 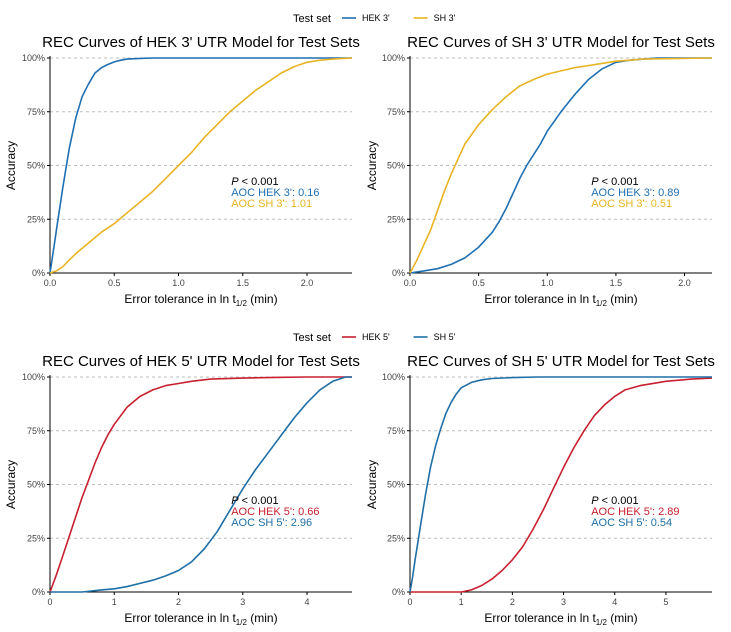 I want to click on annotation-text: AOC HEK 5': 0.66, so click(x=275, y=512).